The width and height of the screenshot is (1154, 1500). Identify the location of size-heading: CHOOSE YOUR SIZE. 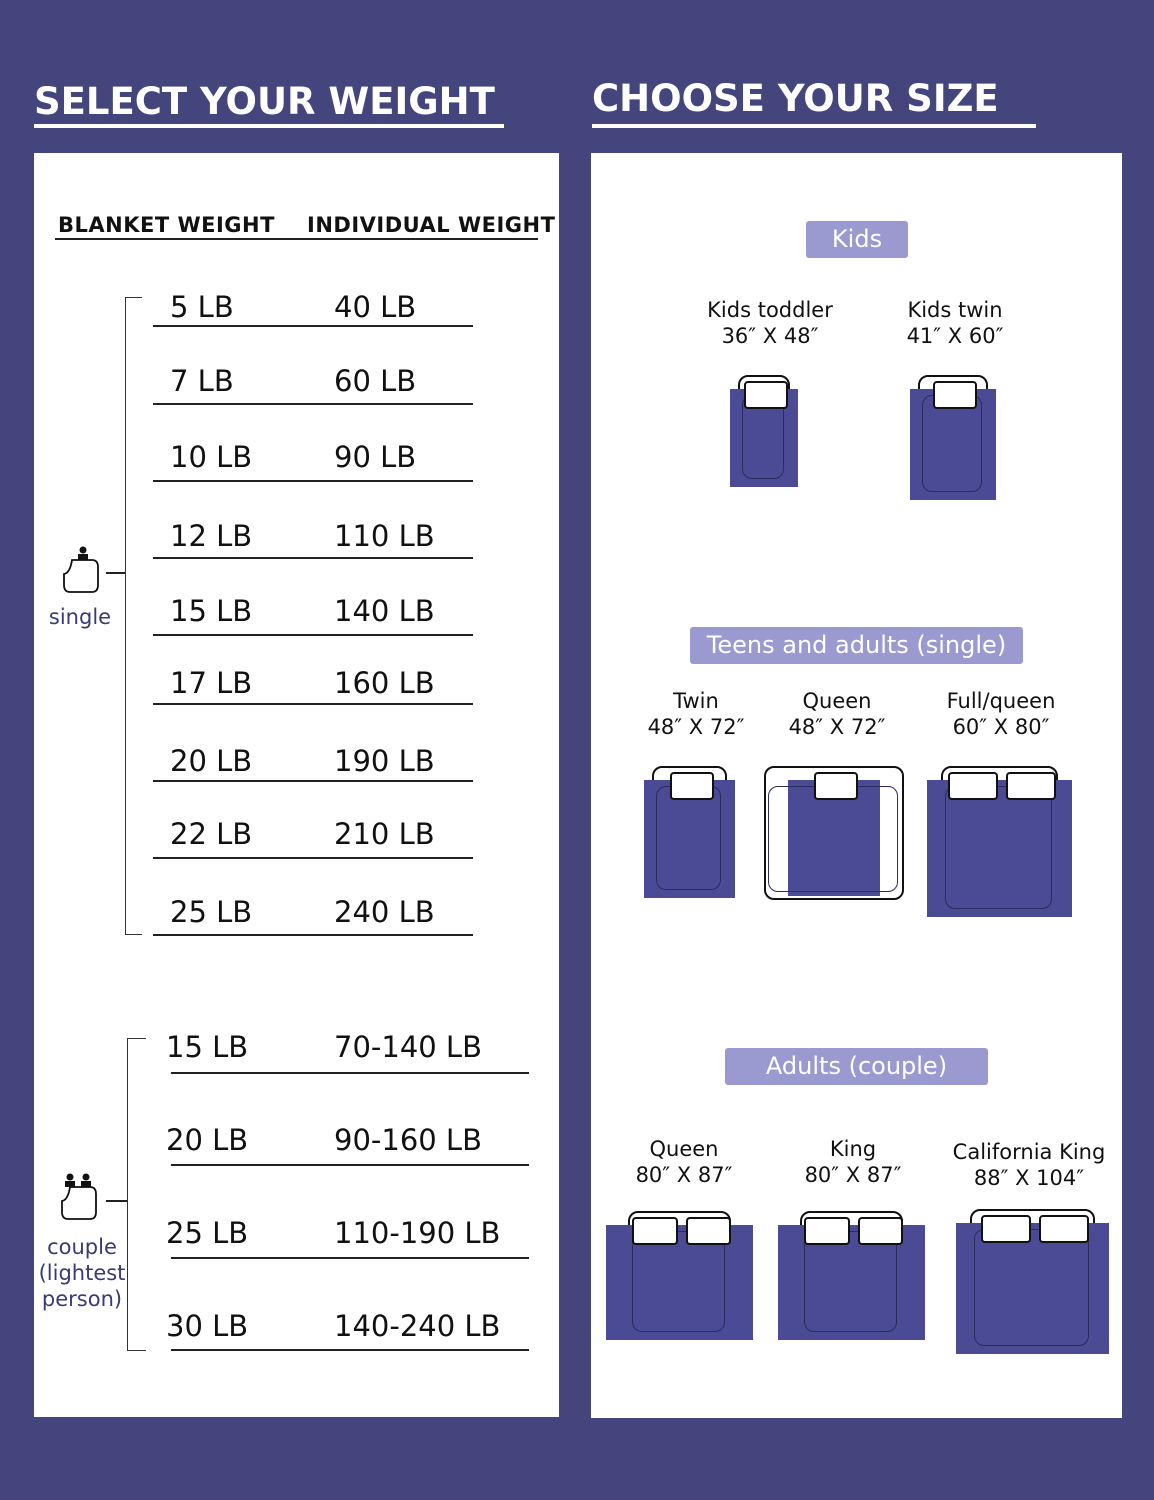
(795, 98).